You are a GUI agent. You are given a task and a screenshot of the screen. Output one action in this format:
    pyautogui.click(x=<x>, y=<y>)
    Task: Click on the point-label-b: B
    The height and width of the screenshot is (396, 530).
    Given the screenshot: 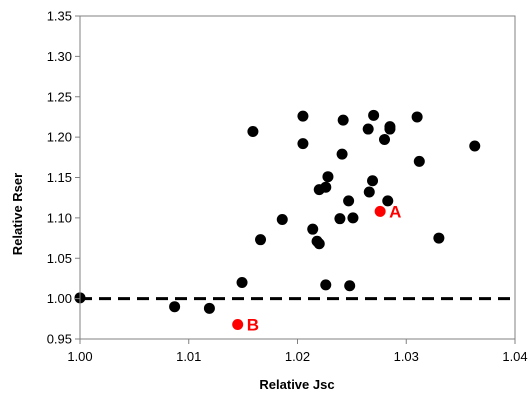 What is the action you would take?
    pyautogui.click(x=253, y=324)
    